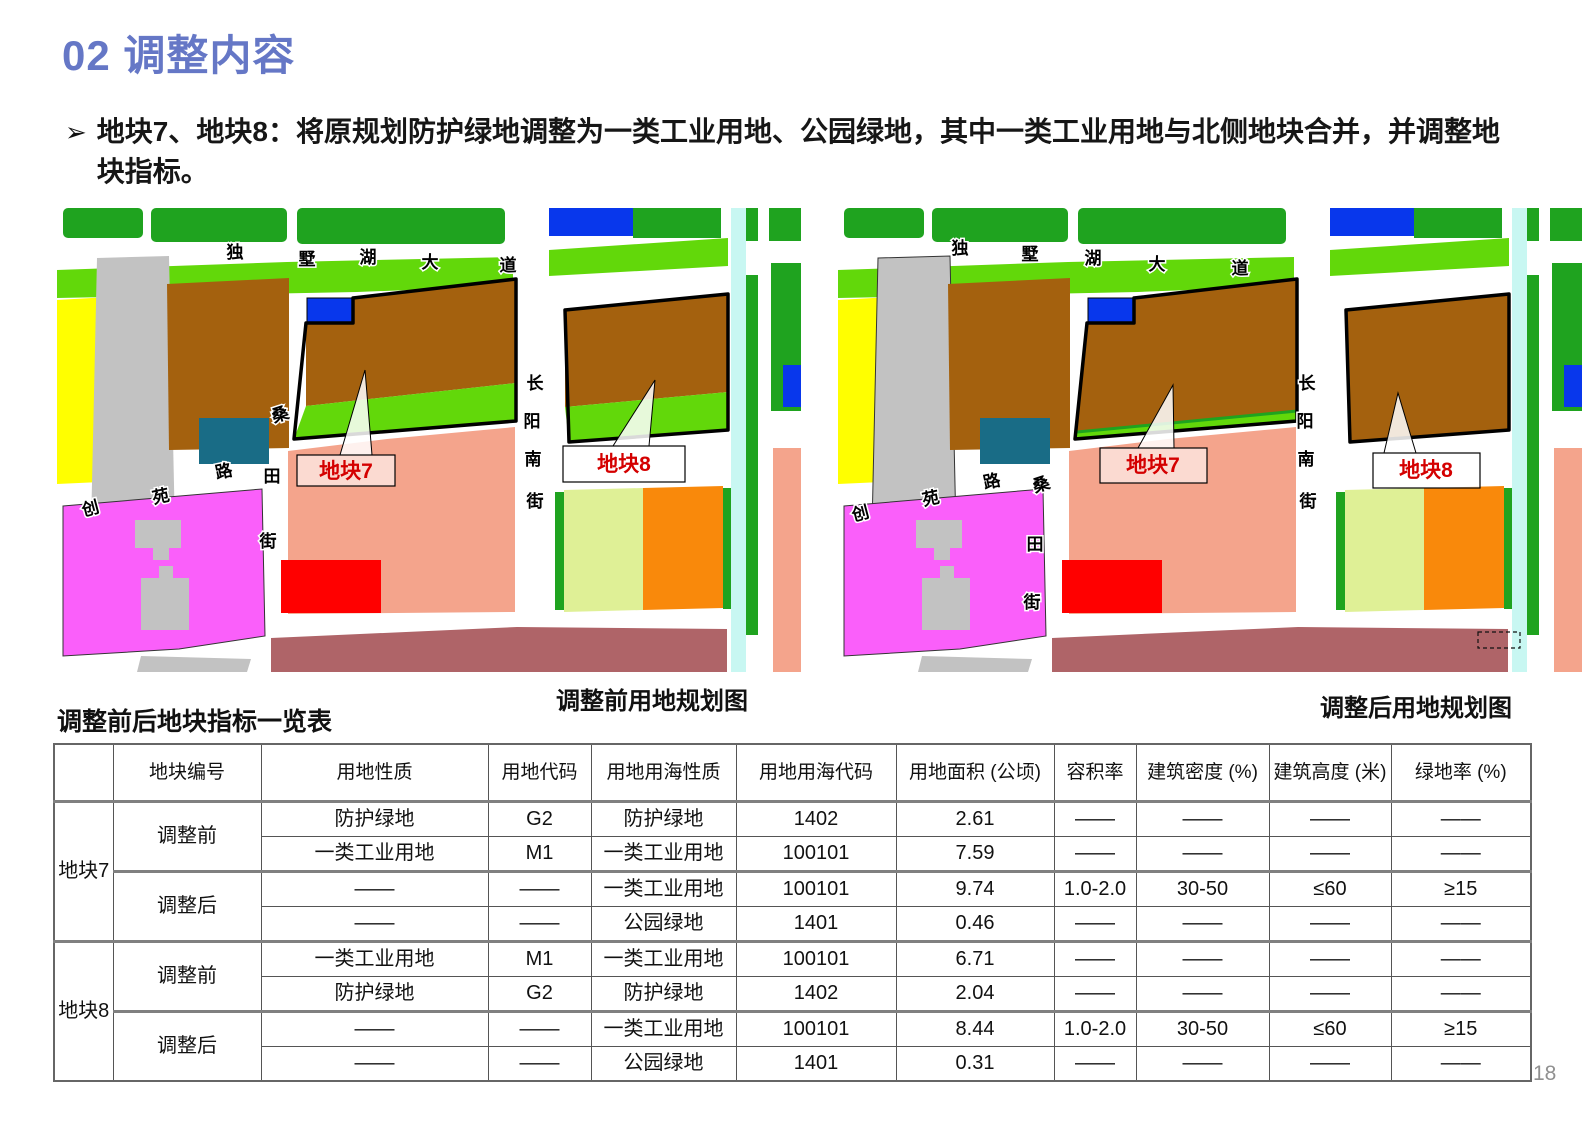  Describe the element at coordinates (307, 259) in the screenshot. I see `road-dushu-char: 墅` at that location.